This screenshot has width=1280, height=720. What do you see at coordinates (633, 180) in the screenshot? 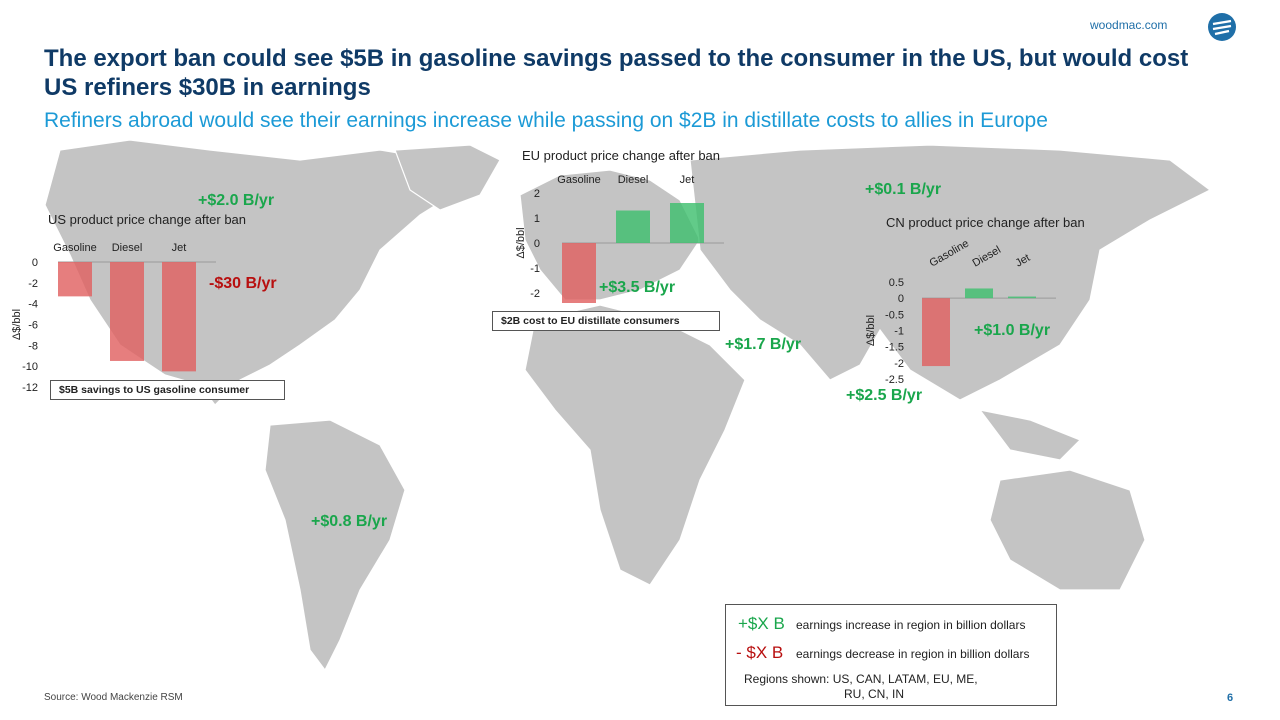
I see `eu-category-label: Diesel` at bounding box center [633, 180].